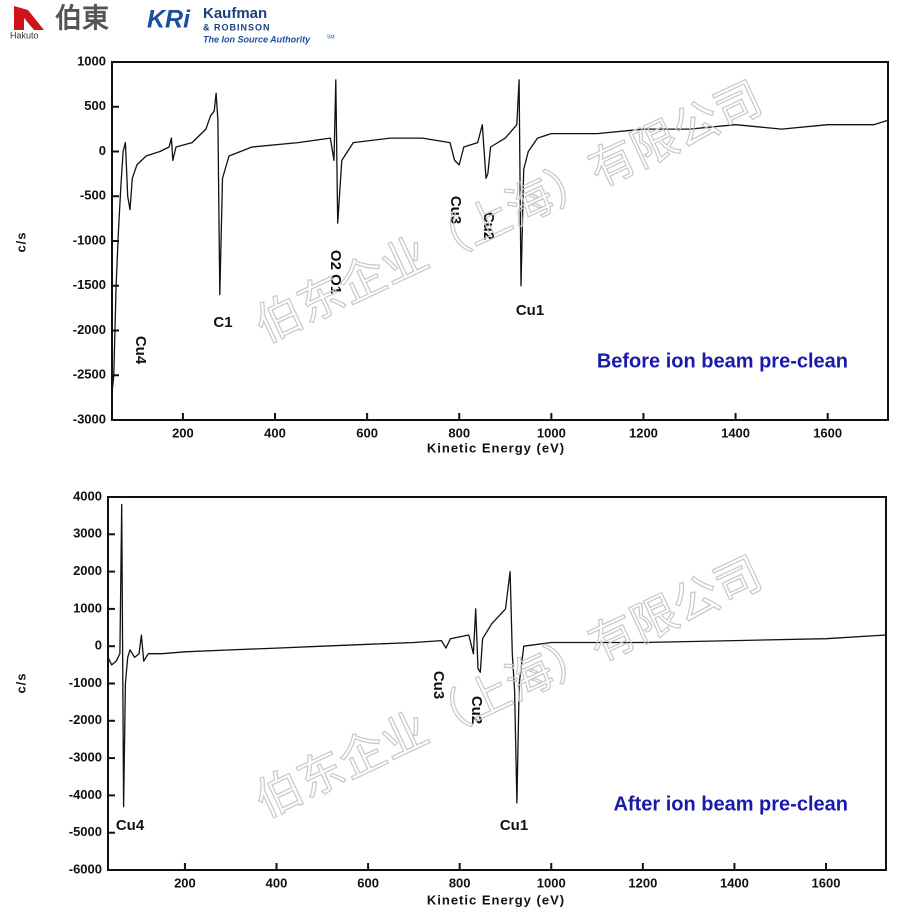 The width and height of the screenshot is (902, 912). I want to click on y-tick-label: -2500, so click(89, 374).